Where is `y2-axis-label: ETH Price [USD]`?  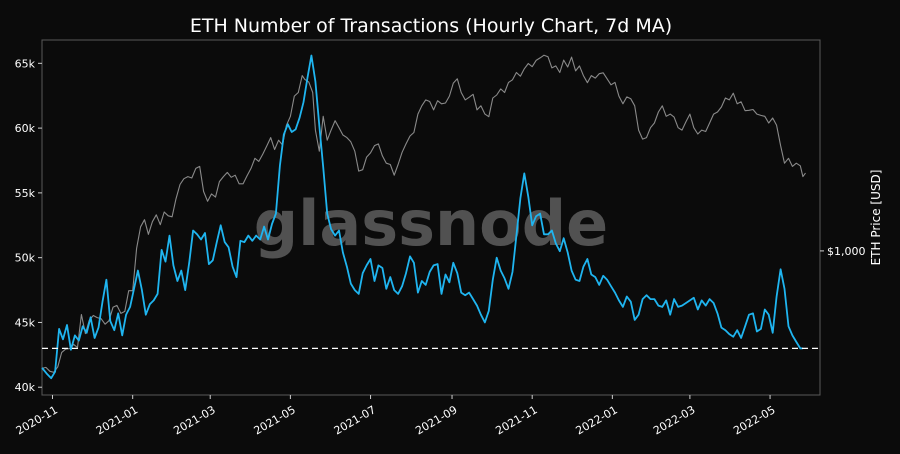
y2-axis-label: ETH Price [USD] is located at coordinates (876, 218).